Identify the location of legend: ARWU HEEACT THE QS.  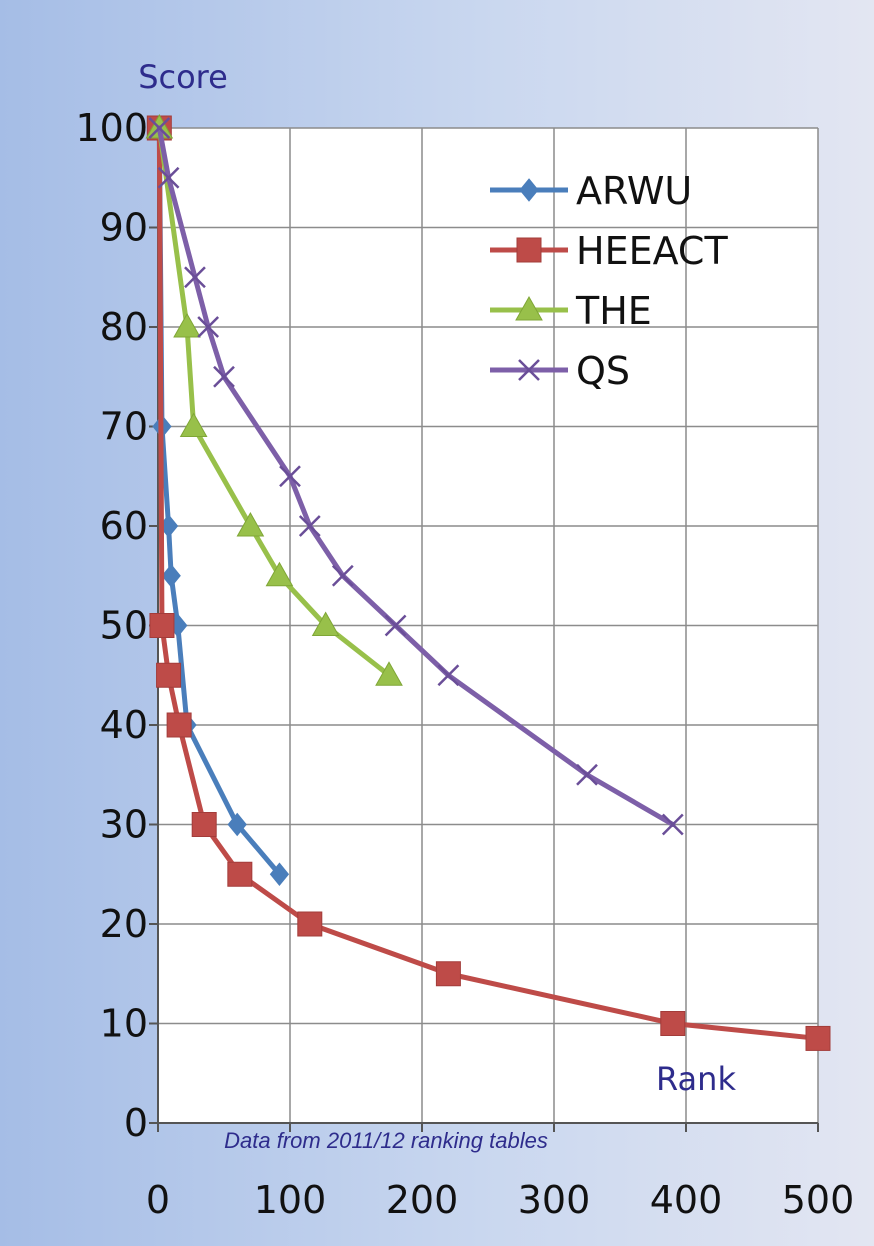
(609, 281).